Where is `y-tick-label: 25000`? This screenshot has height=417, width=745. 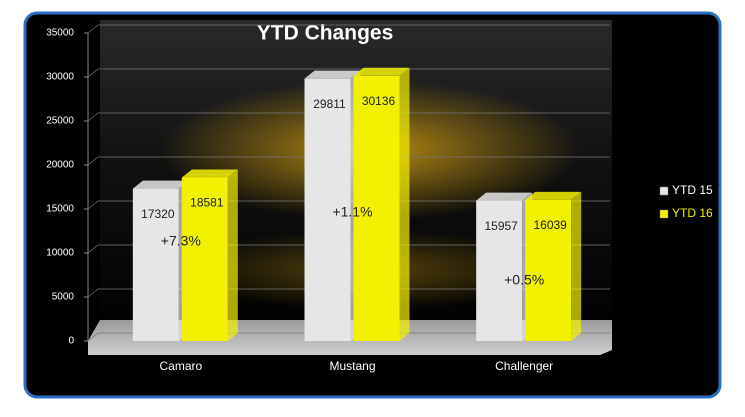 y-tick-label: 25000 is located at coordinates (60, 121).